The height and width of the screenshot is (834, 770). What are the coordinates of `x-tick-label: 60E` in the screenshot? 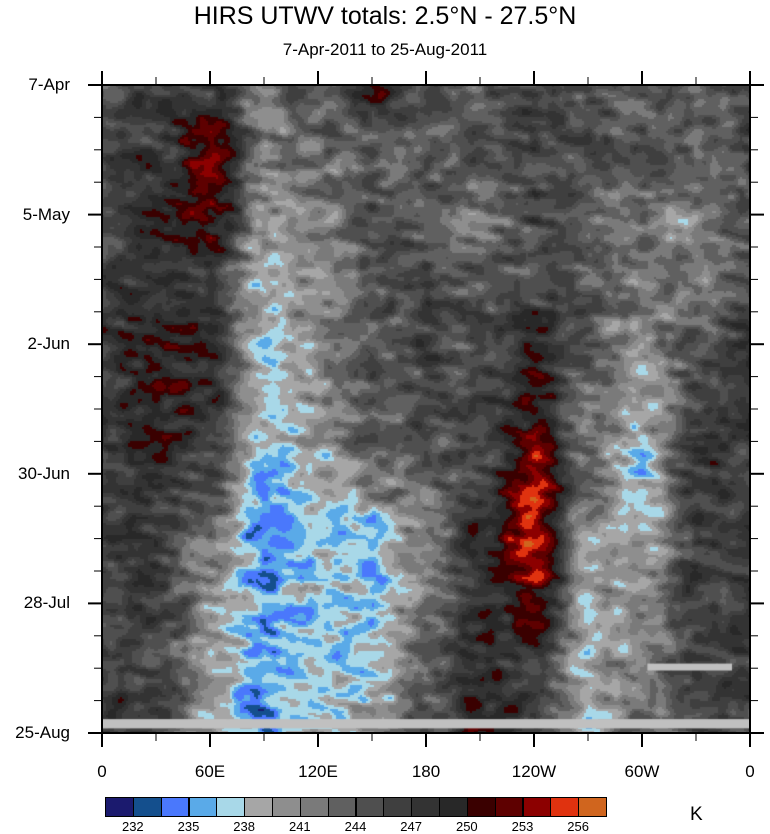 It's located at (210, 771).